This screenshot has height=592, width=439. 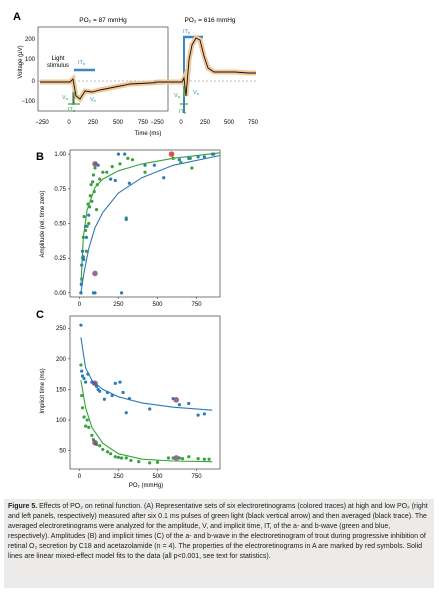 What do you see at coordinates (103, 69) in the screenshot?
I see `panel-a-left-frame` at bounding box center [103, 69].